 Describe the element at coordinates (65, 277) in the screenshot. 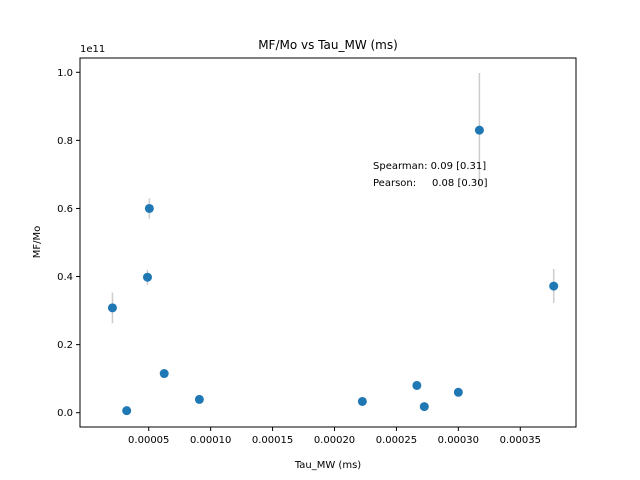

I see `y-tick-label: 0.4` at that location.